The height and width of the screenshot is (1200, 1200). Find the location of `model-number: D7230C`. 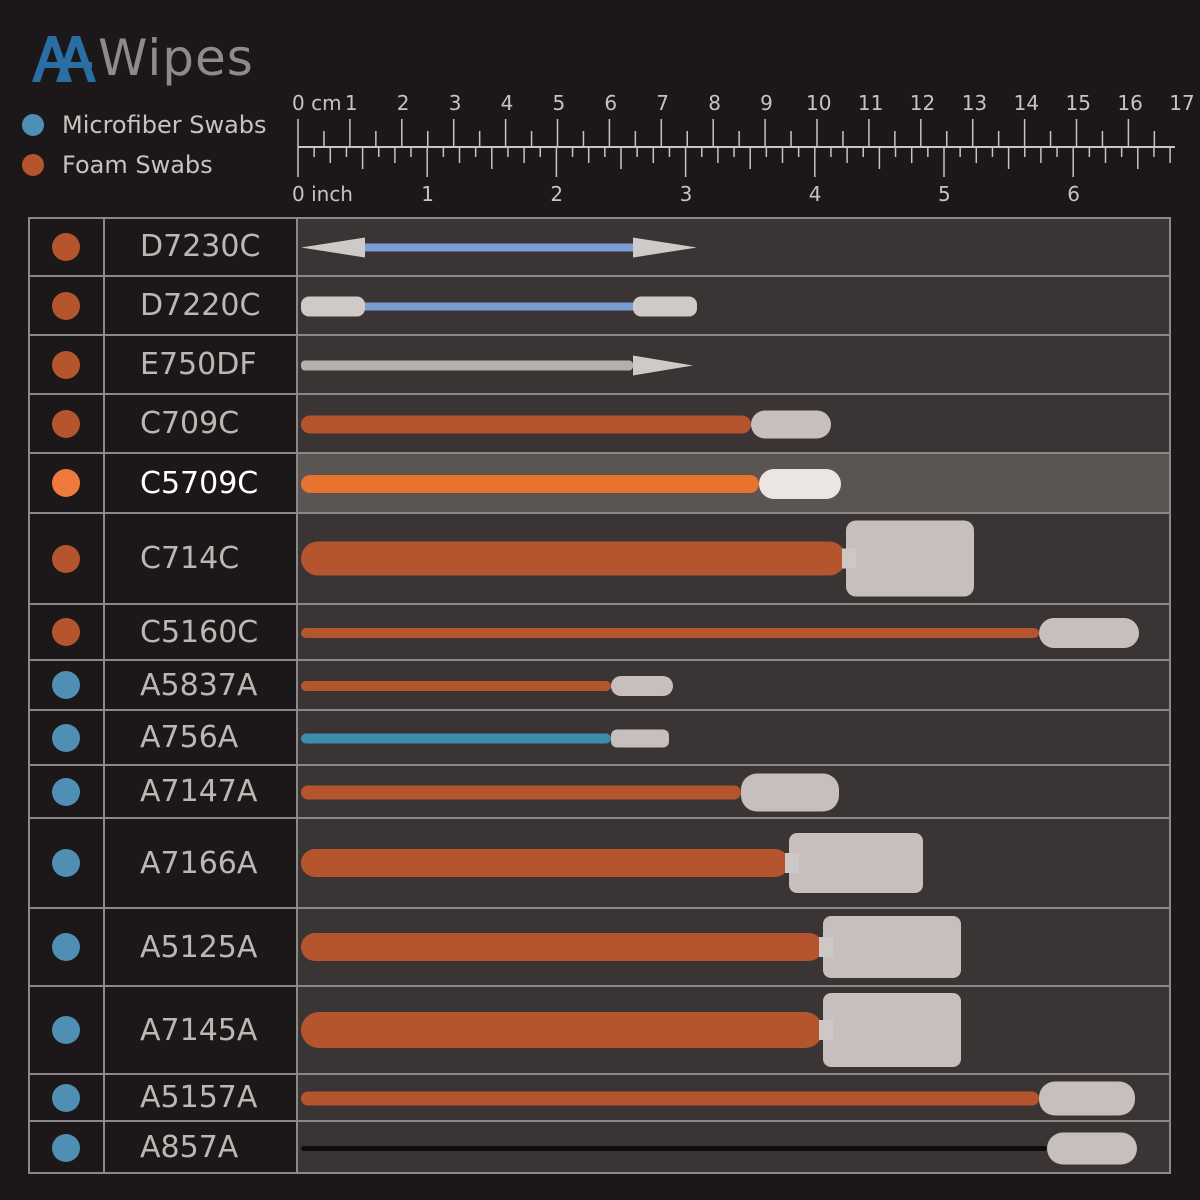

model-number: D7230C is located at coordinates (200, 246).